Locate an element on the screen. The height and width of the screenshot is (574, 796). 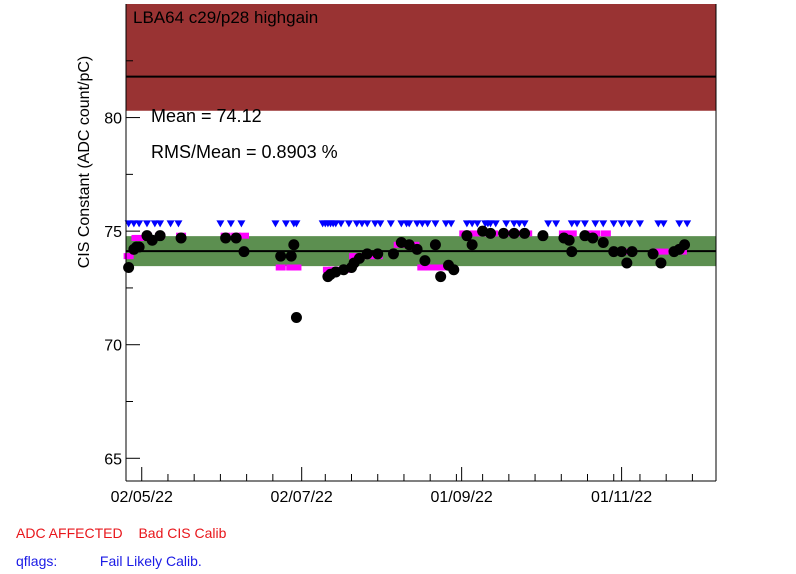
y-tick-label: 80 is located at coordinates (113, 119).